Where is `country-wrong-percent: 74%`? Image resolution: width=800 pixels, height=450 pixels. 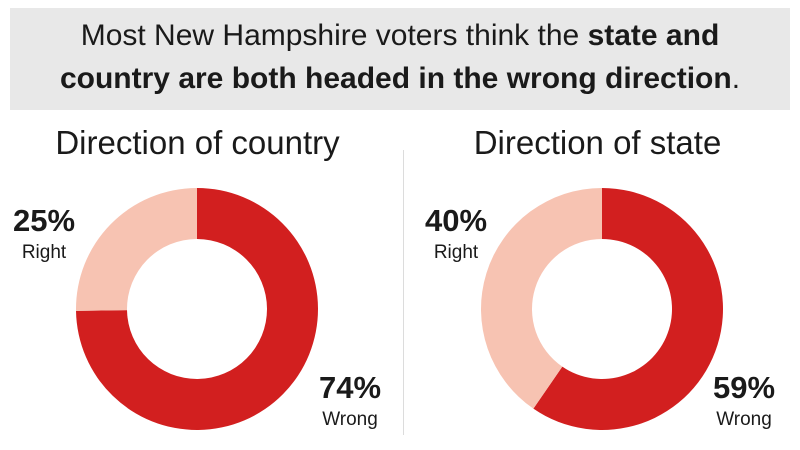
country-wrong-percent: 74% is located at coordinates (350, 387).